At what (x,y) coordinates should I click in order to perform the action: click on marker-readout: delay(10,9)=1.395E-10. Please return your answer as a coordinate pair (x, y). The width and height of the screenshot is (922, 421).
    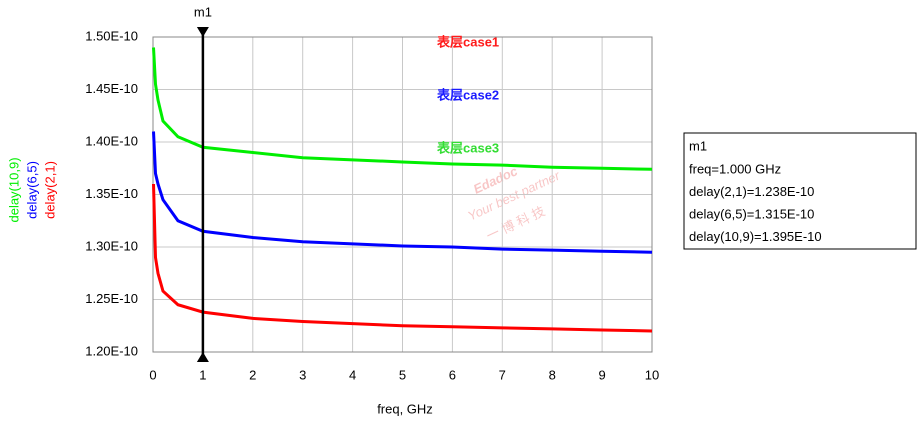
    Looking at the image, I should click on (755, 236).